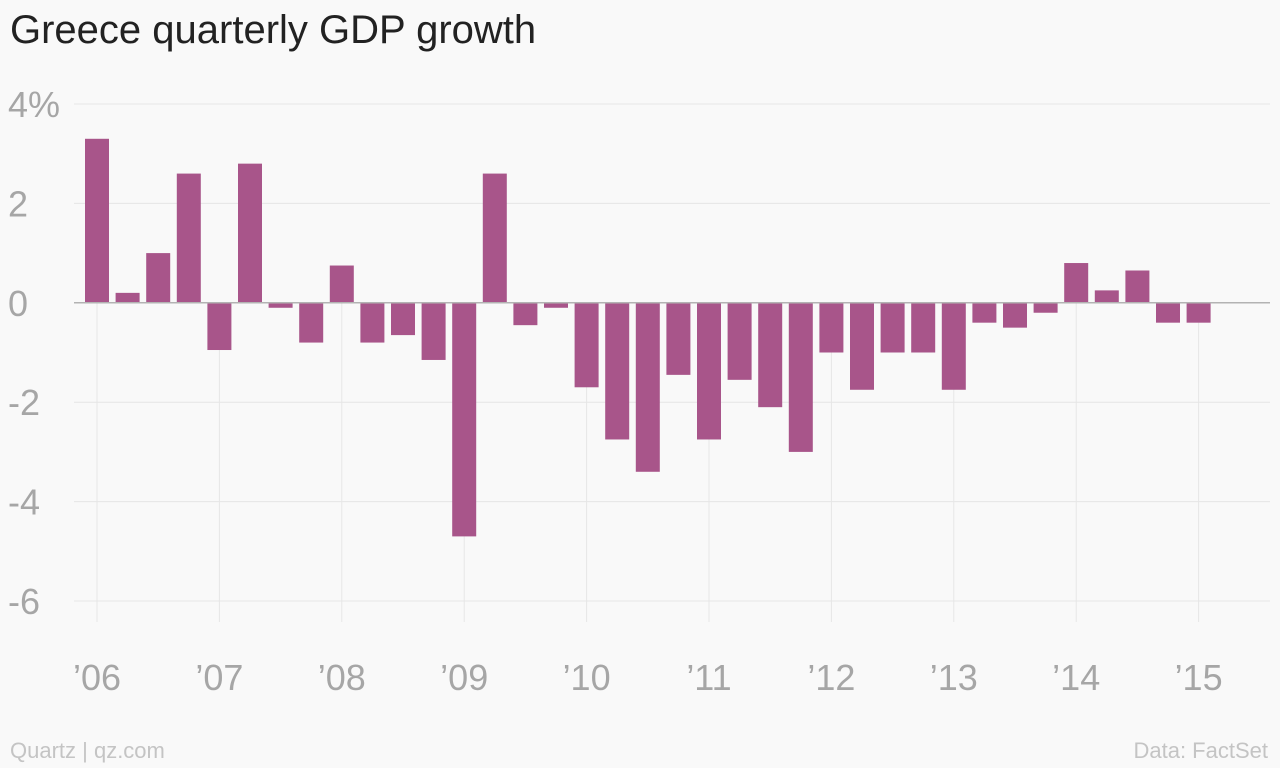  I want to click on footer-source-right: Data: FactSet, so click(1200, 750).